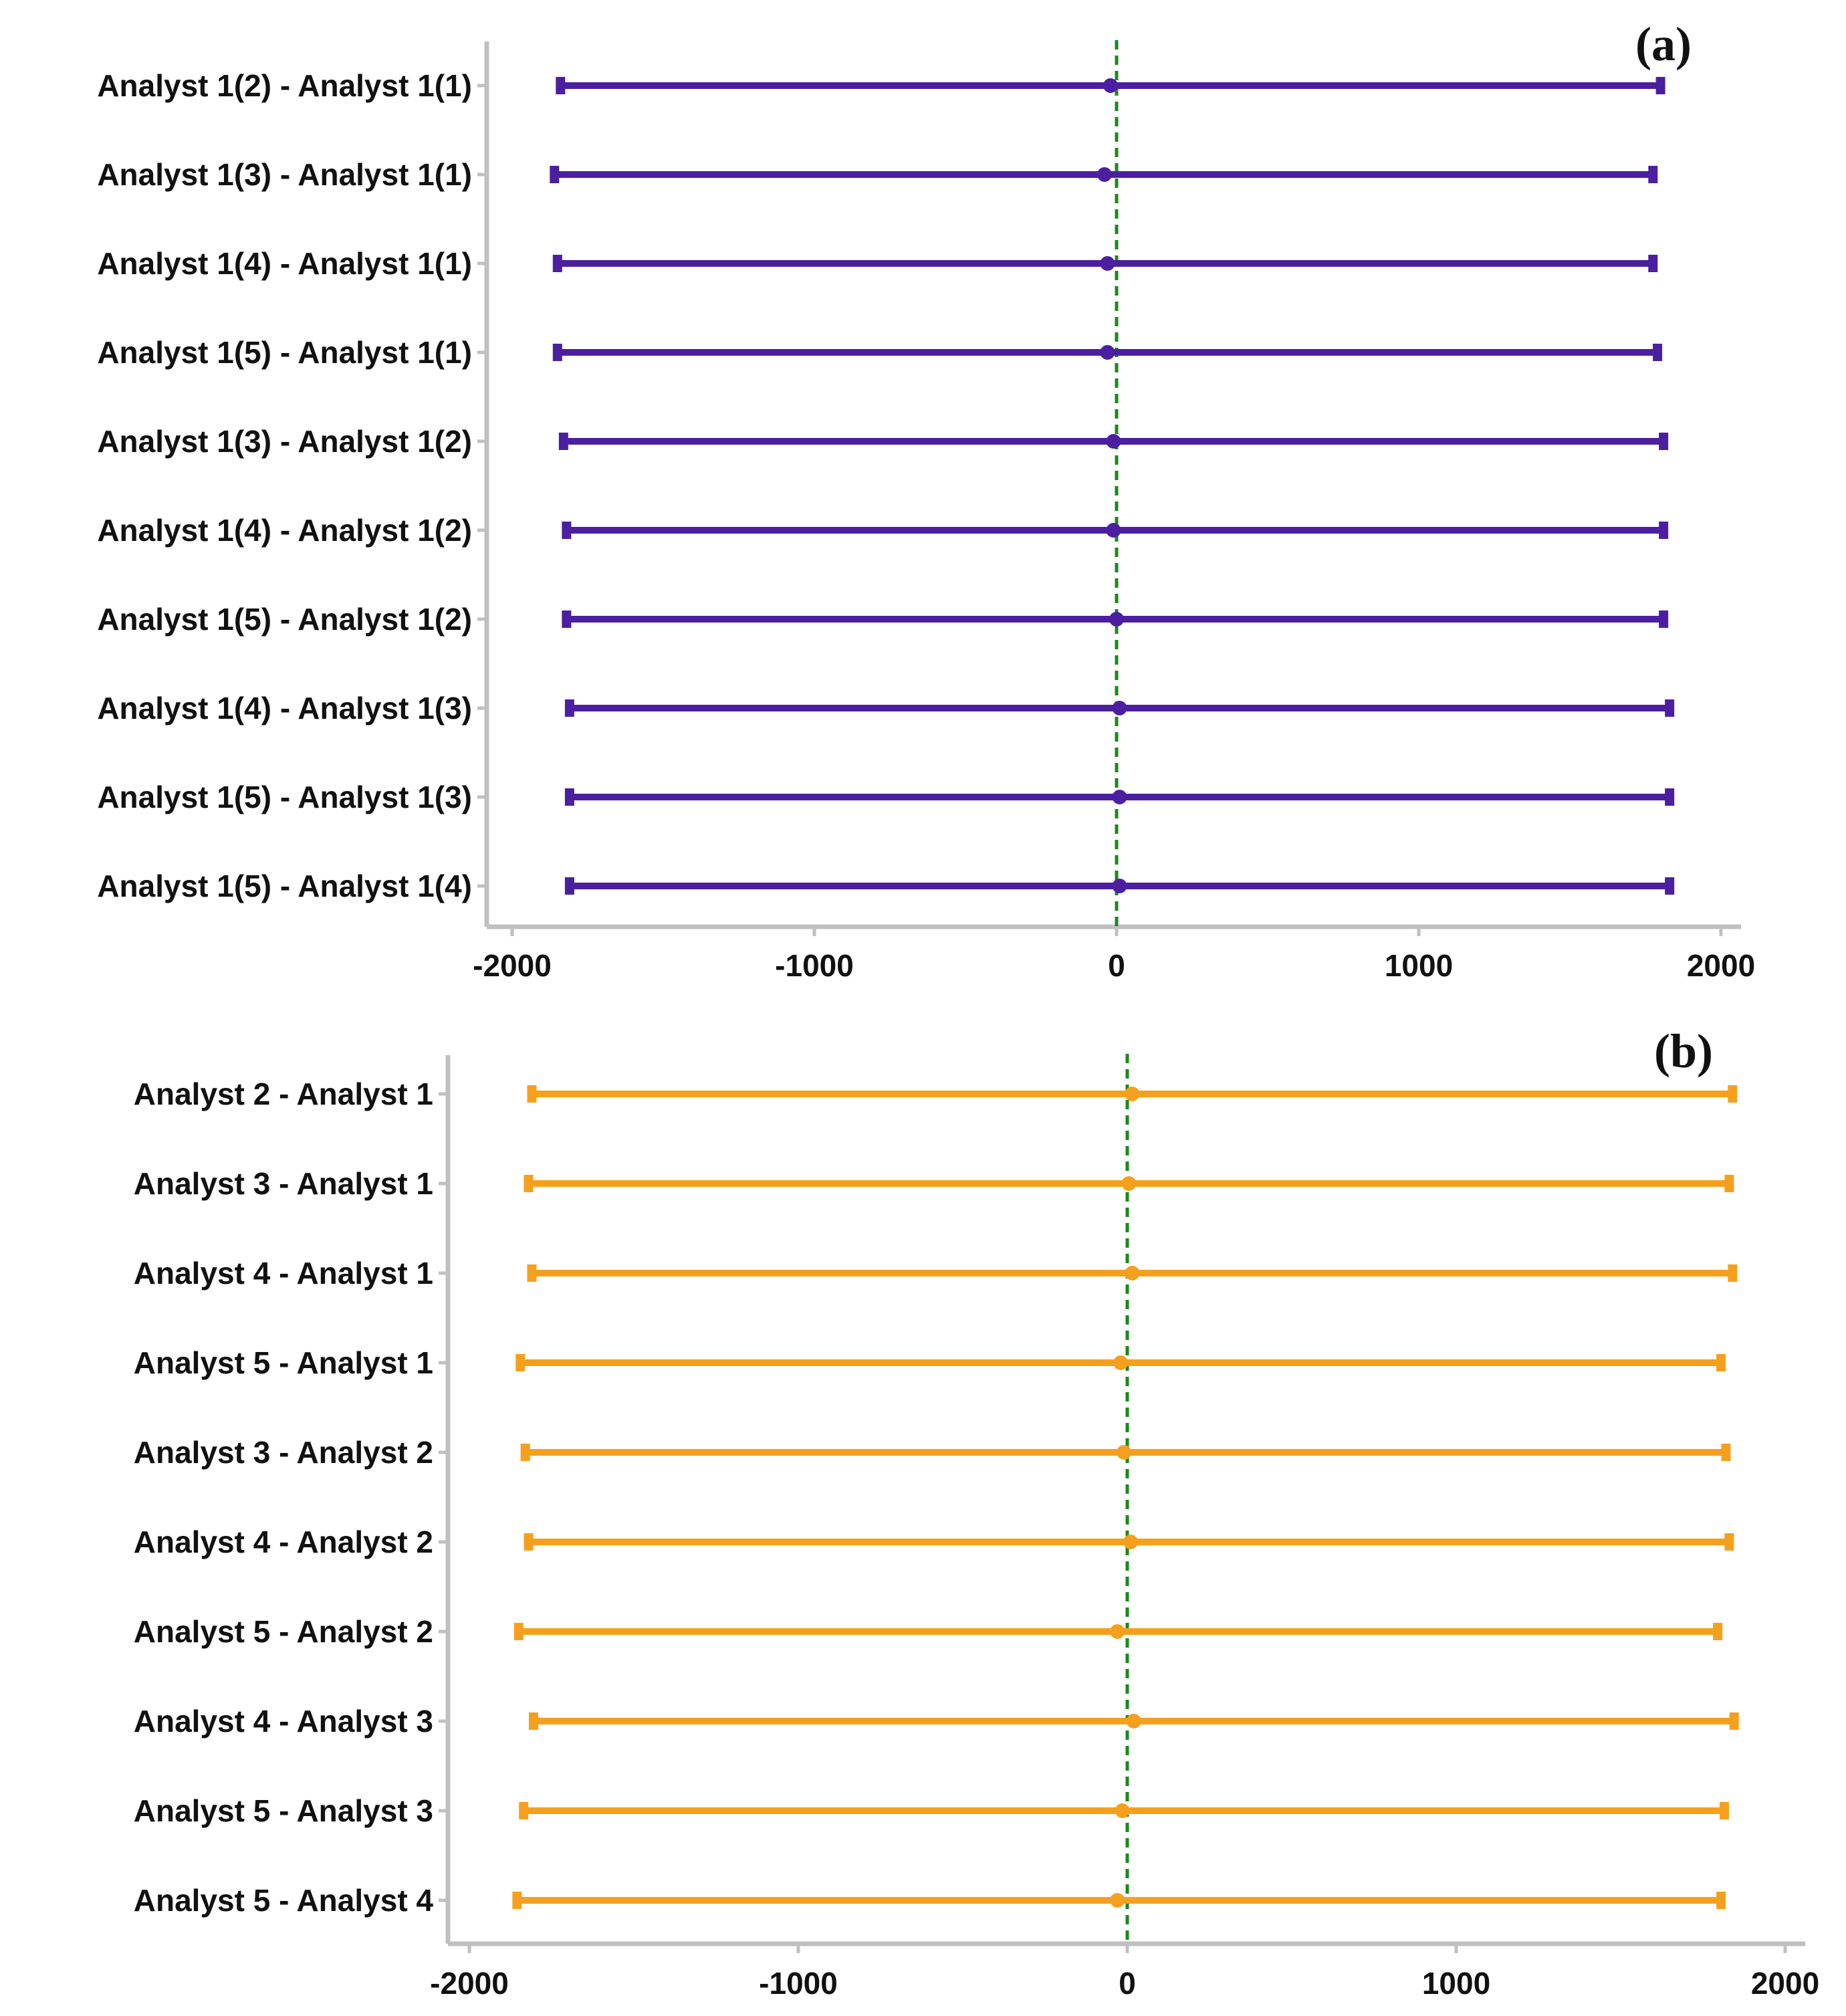 The image size is (1846, 2016). I want to click on category-label: Analyst 1(3) - Analyst 1(2), so click(284, 441).